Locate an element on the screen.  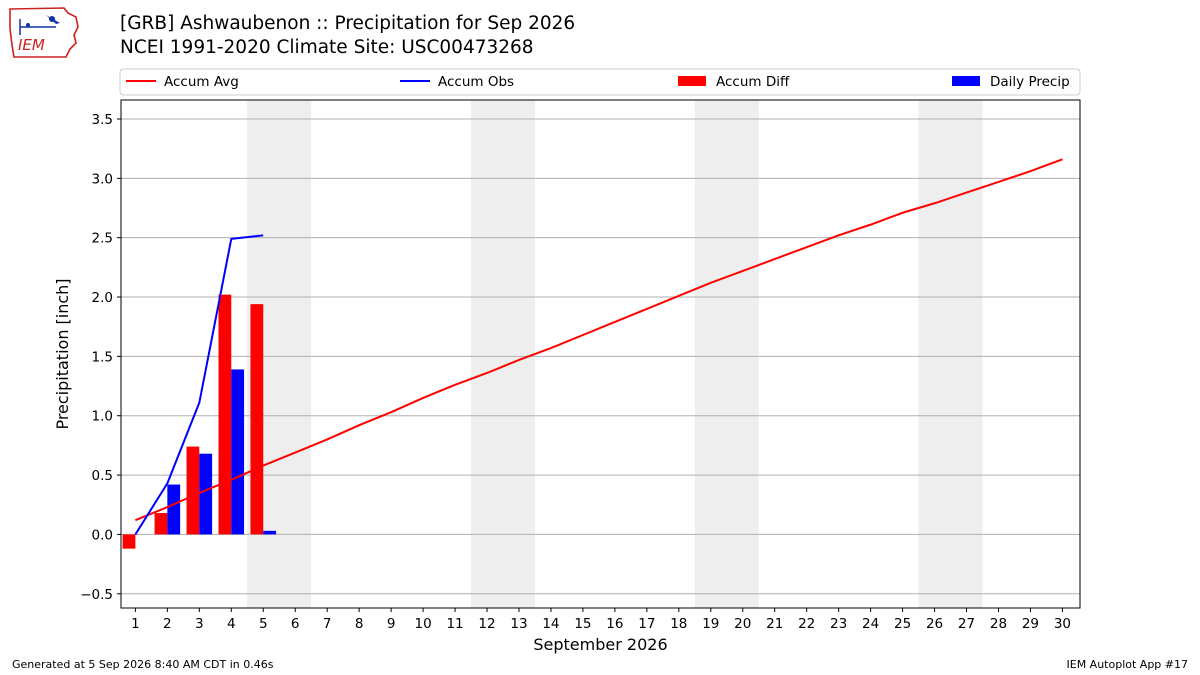
x-tick-label: 26 is located at coordinates (934, 624).